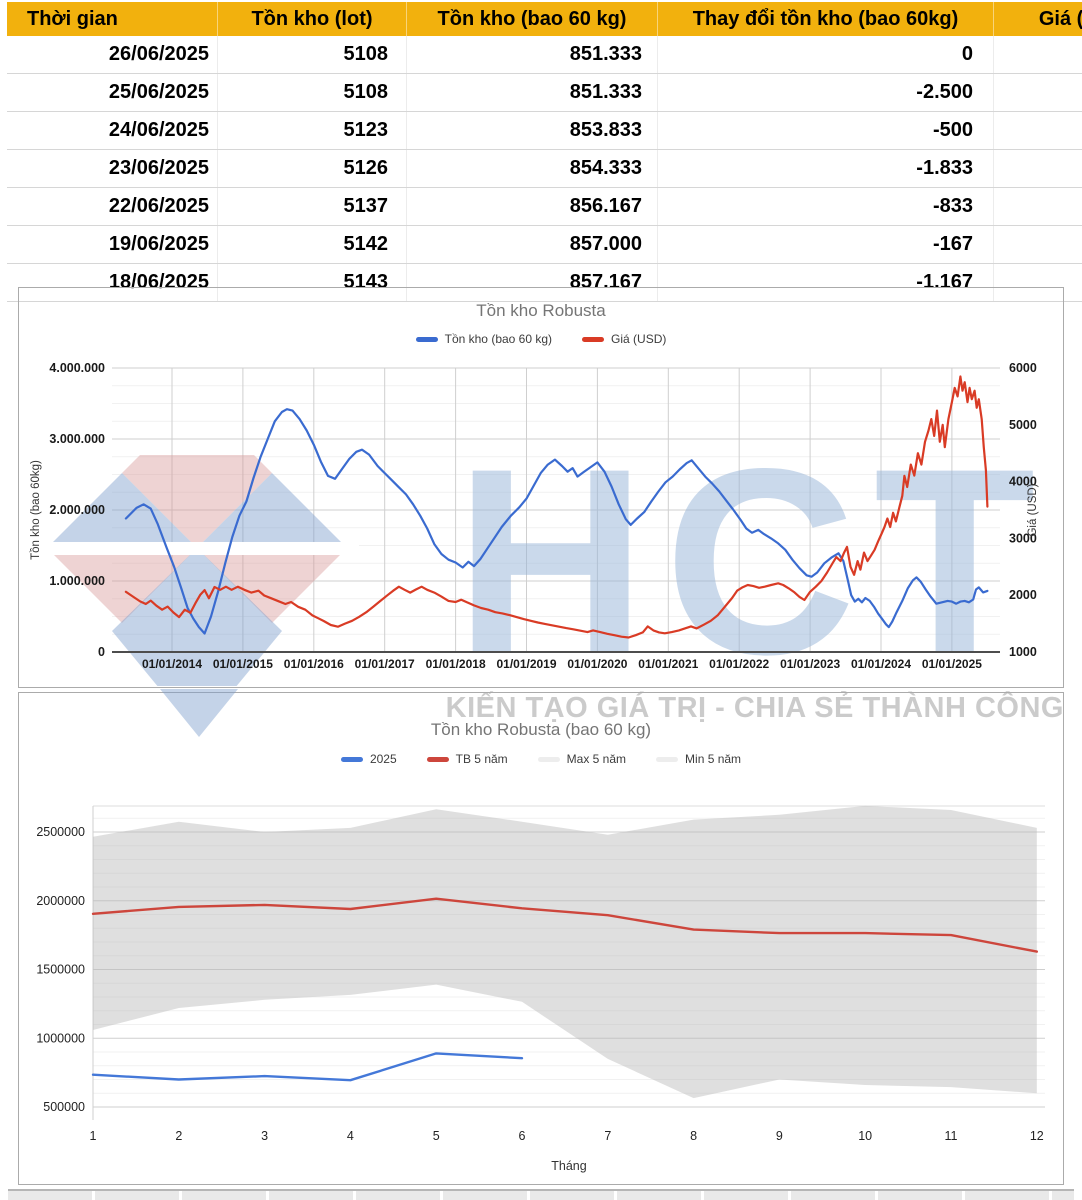 Image resolution: width=1082 pixels, height=1200 pixels. What do you see at coordinates (1037, 206) in the screenshot?
I see `table-cell: 3986` at bounding box center [1037, 206].